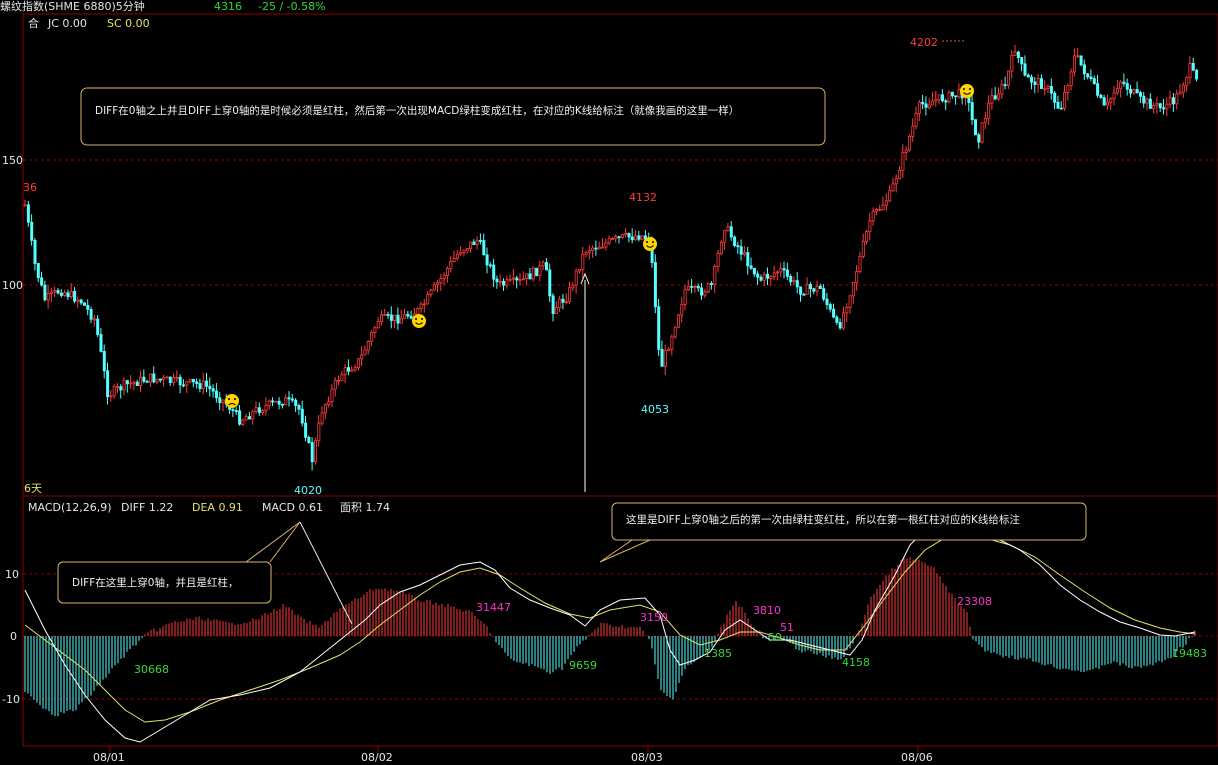 Image resolution: width=1218 pixels, height=765 pixels. What do you see at coordinates (654, 617) in the screenshot?
I see `area-label-3150: 3150` at bounding box center [654, 617].